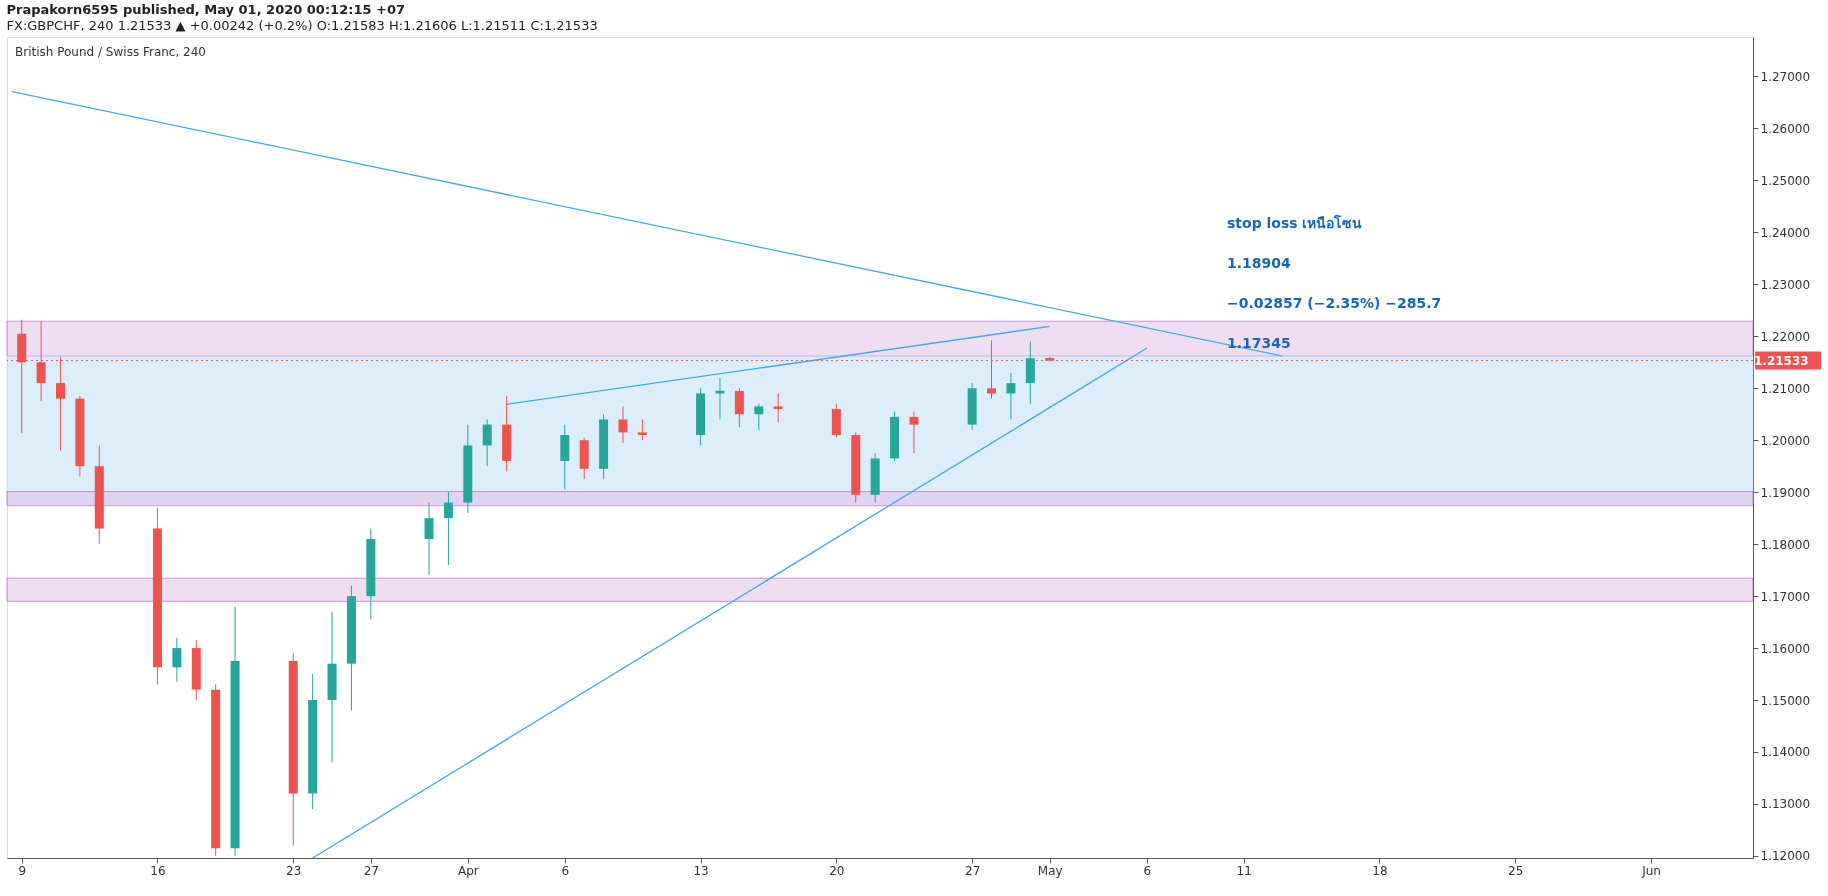 This screenshot has height=896, width=1828. I want to click on chart-subtitle: FX:GBPCHF, 240 1.21533 ▲ +0.00242 (+0.2%) O:1.21583 H:1.21606 L:1.21511 C:1.21533, so click(302, 25).